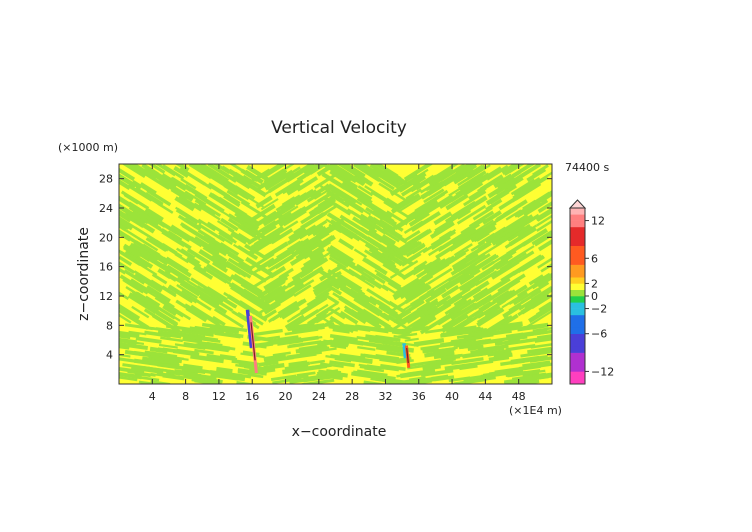  What do you see at coordinates (594, 258) in the screenshot?
I see `colorbar-tick-label: 6` at bounding box center [594, 258].